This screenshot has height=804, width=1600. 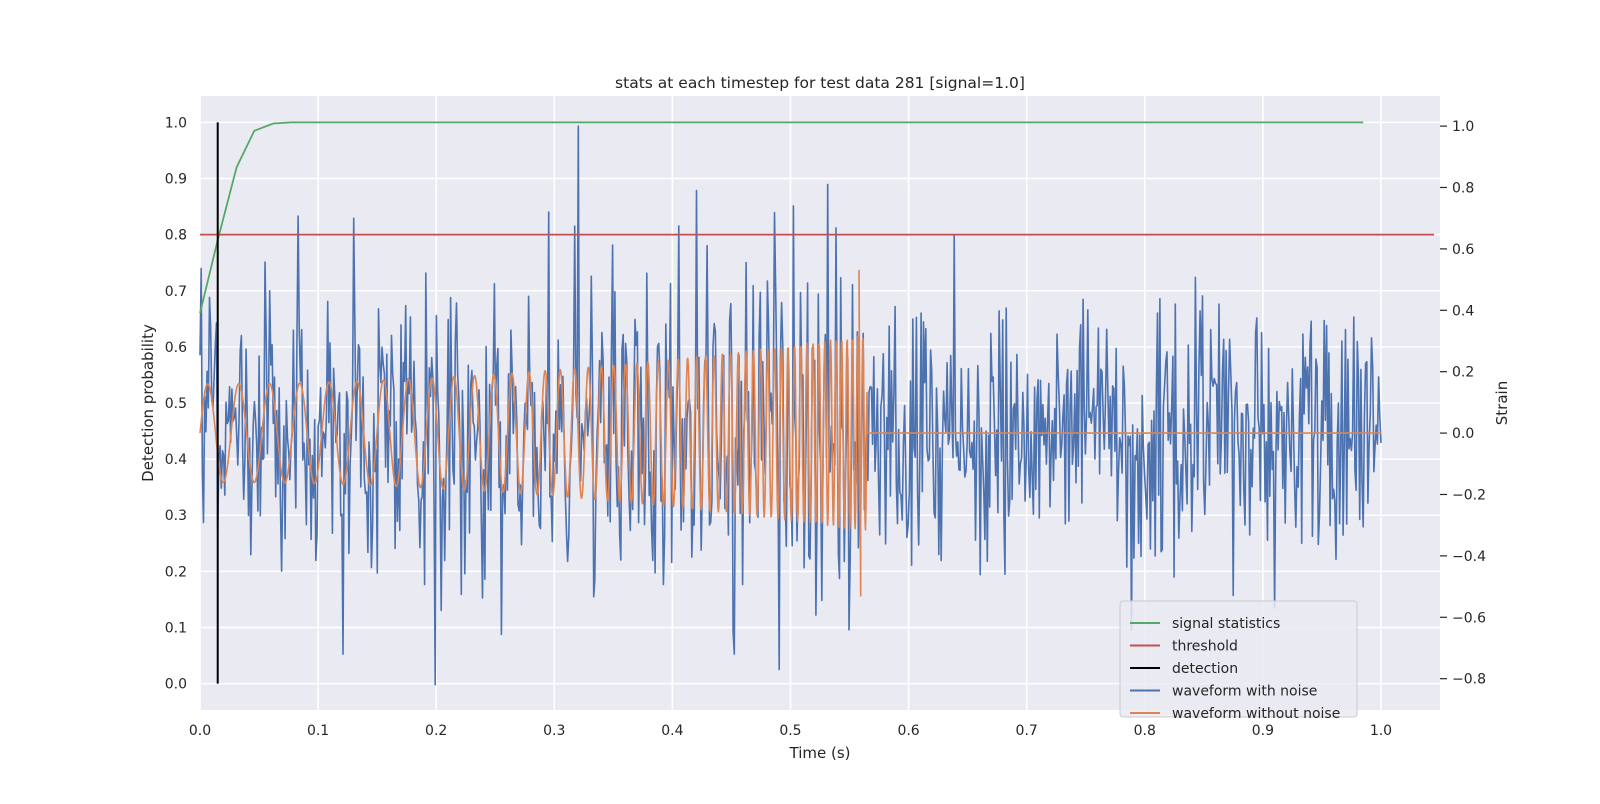 What do you see at coordinates (1463, 127) in the screenshot?
I see `y2-tick-label: 1.0` at bounding box center [1463, 127].